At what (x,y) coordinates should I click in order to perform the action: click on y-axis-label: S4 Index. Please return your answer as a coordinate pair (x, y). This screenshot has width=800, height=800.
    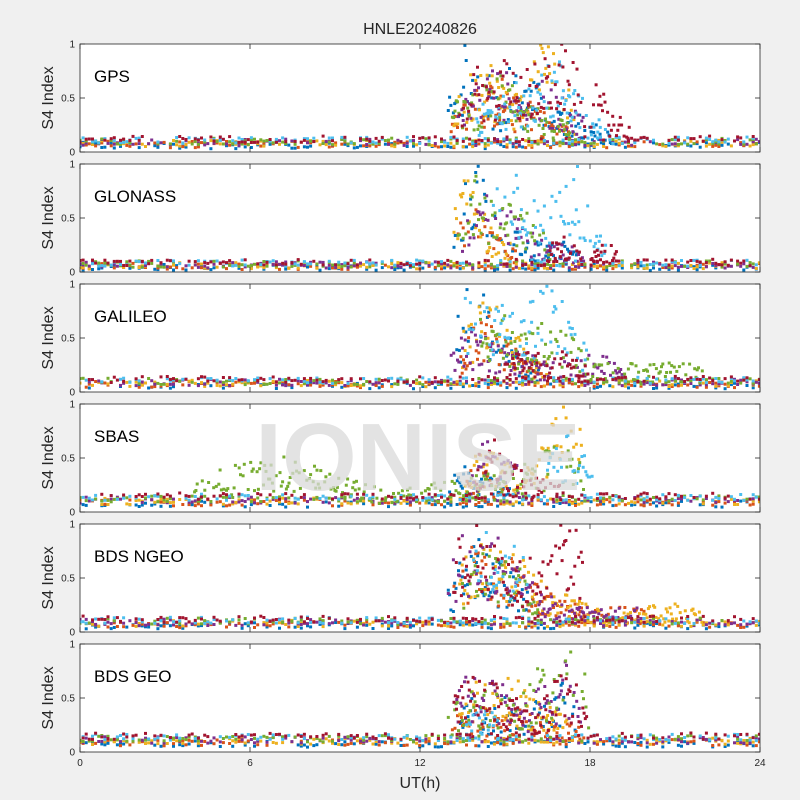
    Looking at the image, I should click on (48, 217).